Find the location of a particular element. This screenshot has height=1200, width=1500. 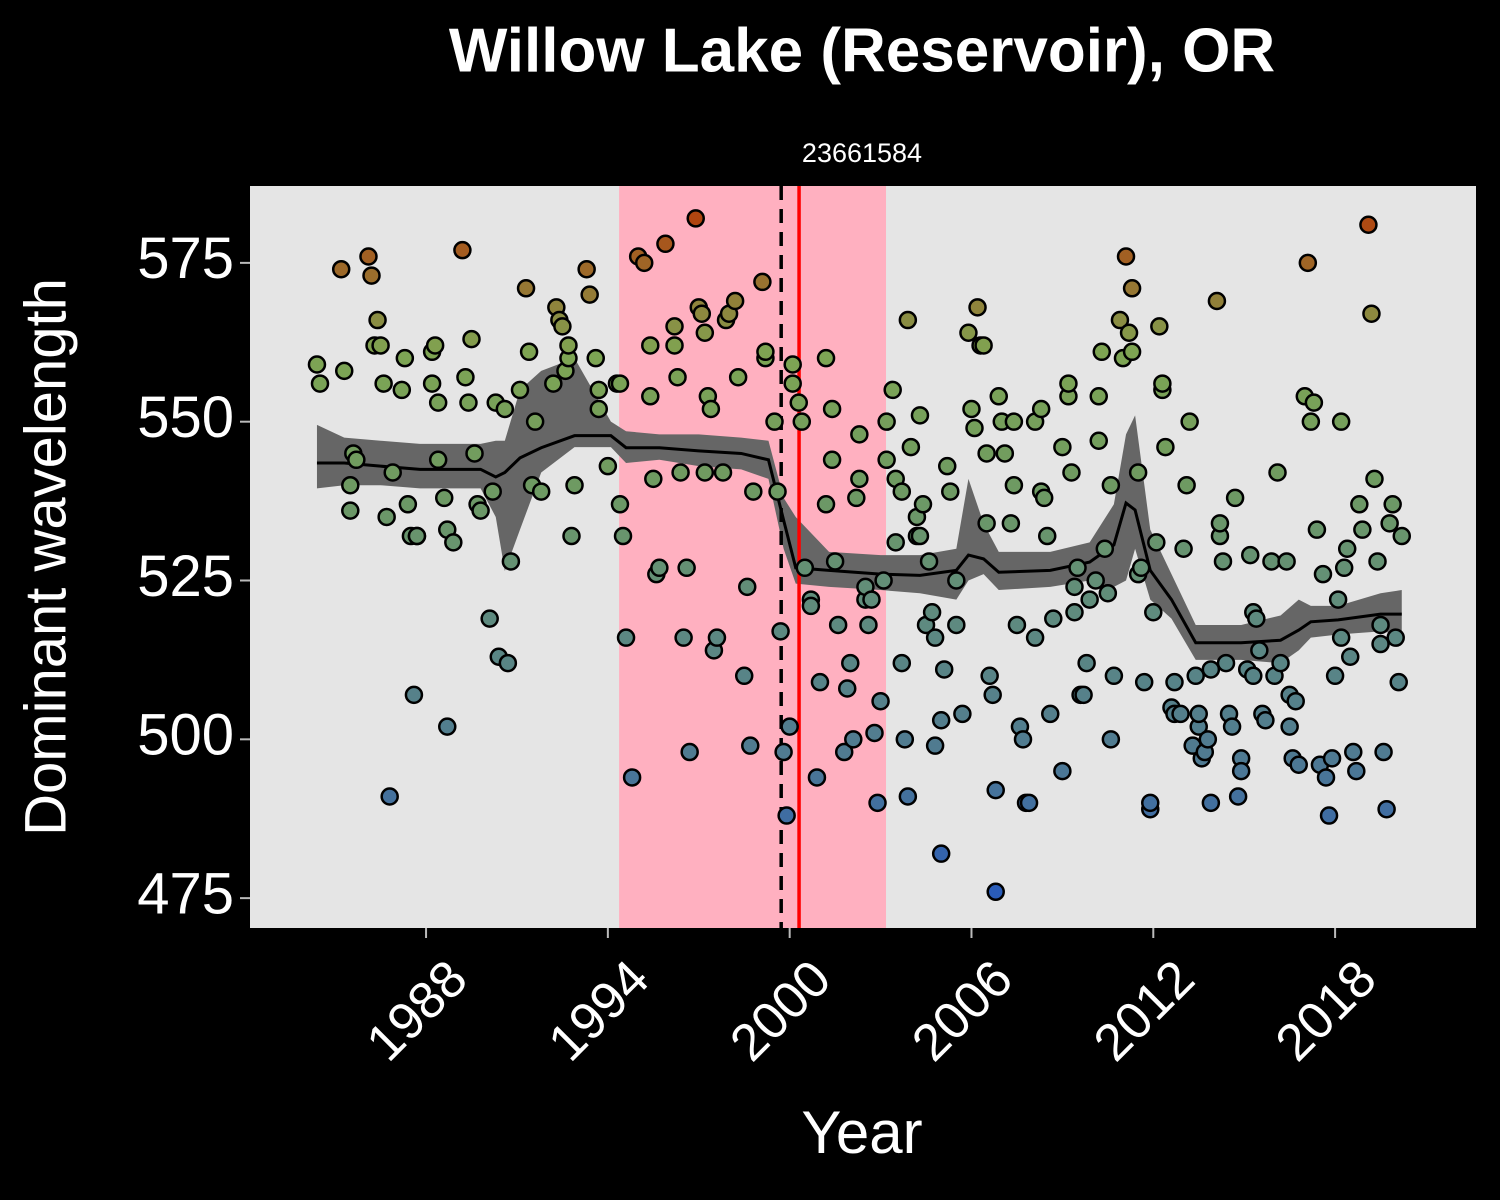

y-tick-label: 575 is located at coordinates (185, 258).